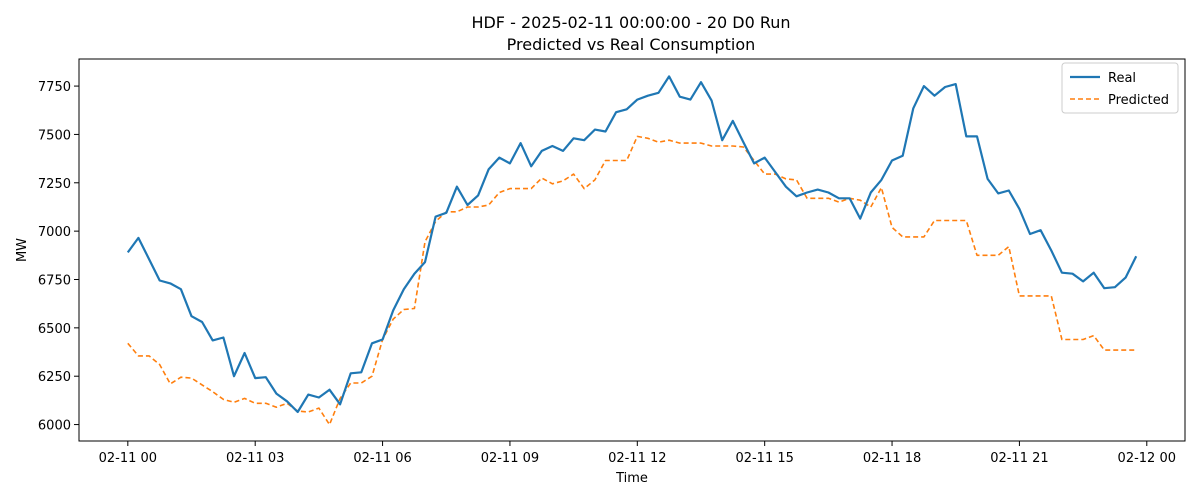  What do you see at coordinates (54, 426) in the screenshot?
I see `y-tick-label: 6000` at bounding box center [54, 426].